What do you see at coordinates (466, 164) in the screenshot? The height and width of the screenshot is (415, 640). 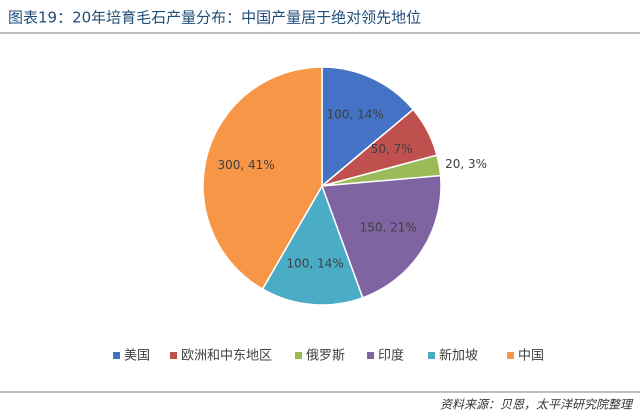 I see `data-label: 20, 3%` at bounding box center [466, 164].